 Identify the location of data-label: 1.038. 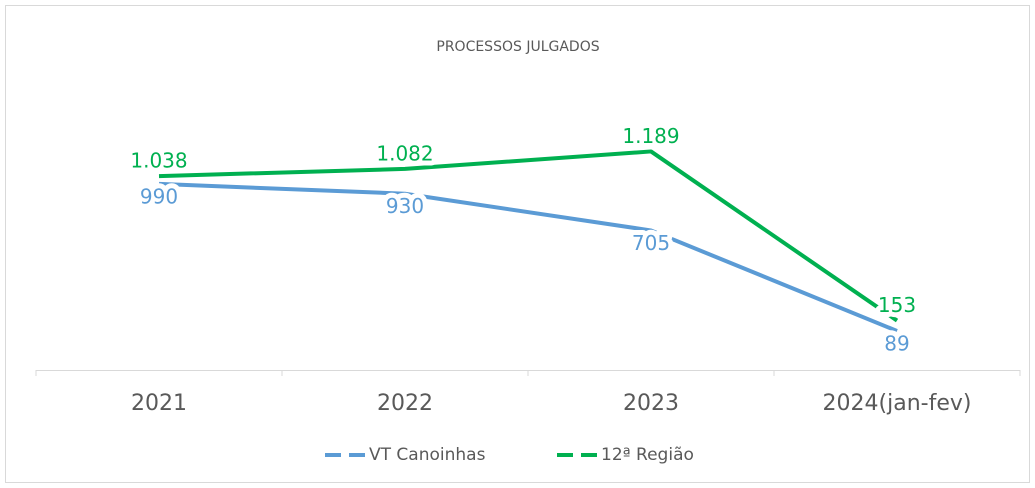
(158, 161).